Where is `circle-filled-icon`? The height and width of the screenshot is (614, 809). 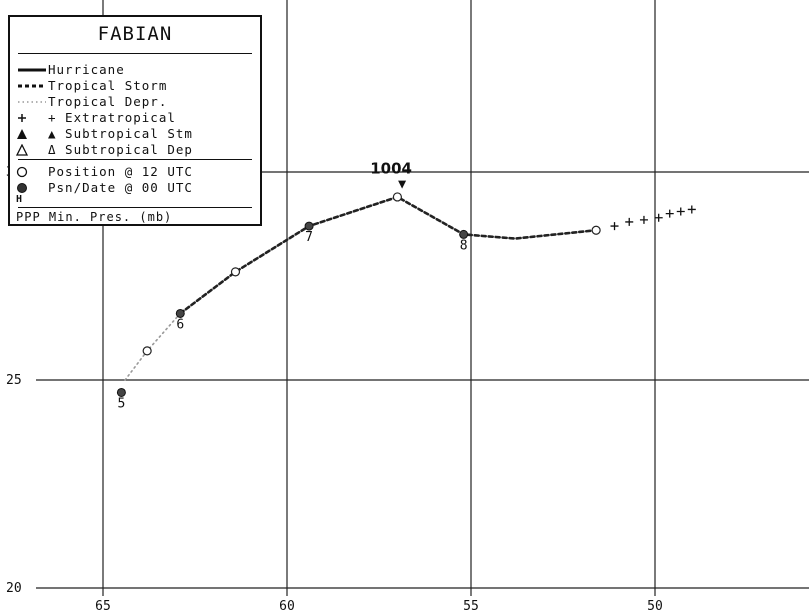 circle-filled-icon is located at coordinates (22, 187).